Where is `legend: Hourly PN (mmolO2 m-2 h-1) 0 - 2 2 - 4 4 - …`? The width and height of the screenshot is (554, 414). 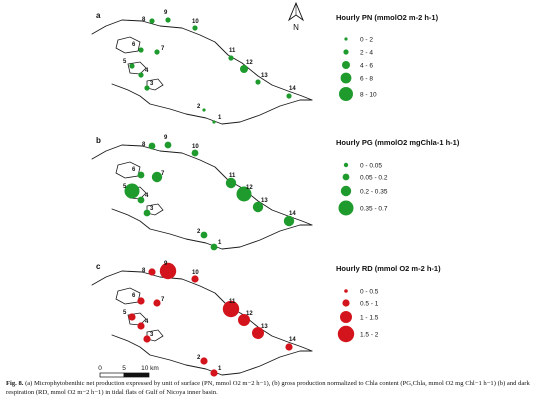 legend: Hourly PN (mmolO2 m-2 h-1) 0 - 2 2 - 4 4 - … is located at coordinates (387, 57).